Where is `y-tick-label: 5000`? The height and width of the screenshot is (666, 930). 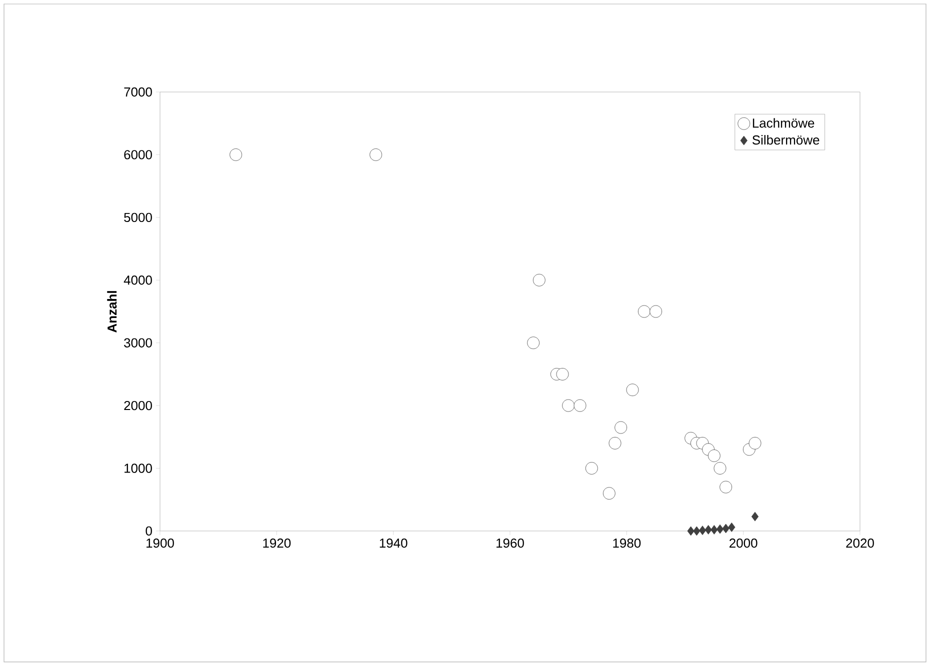
y-tick-label: 5000 is located at coordinates (138, 217).